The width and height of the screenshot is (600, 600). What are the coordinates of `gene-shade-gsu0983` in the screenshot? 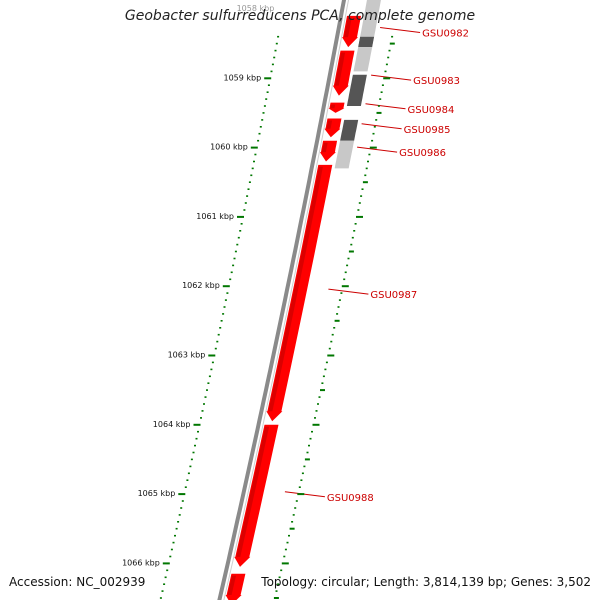 It's located at (340, 69).